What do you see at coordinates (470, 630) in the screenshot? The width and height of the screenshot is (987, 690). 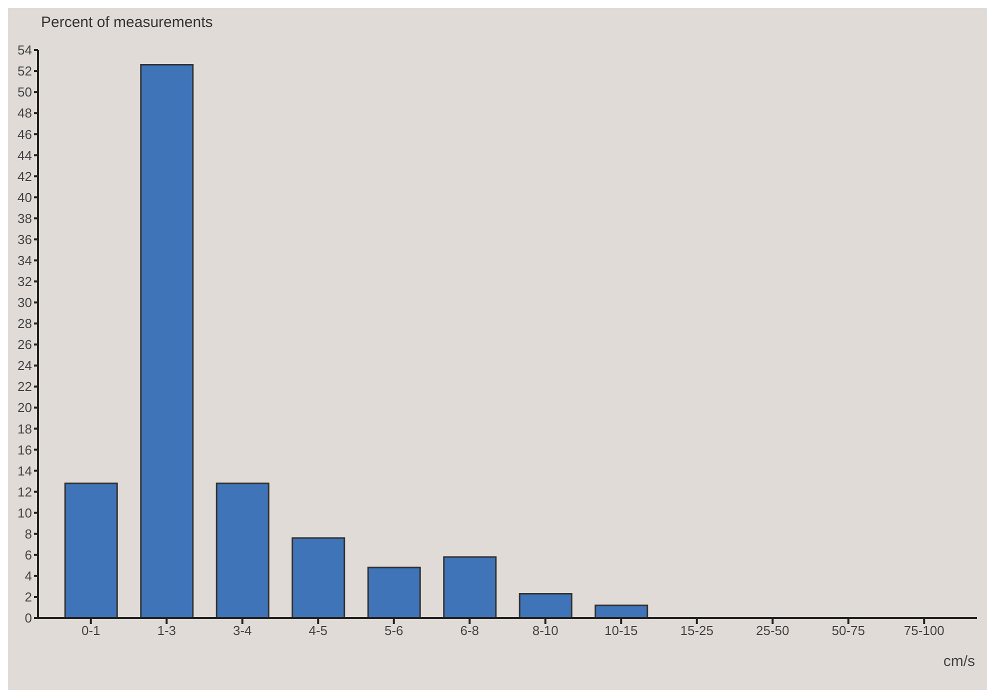 I see `x-tick-label: 6-8` at bounding box center [470, 630].